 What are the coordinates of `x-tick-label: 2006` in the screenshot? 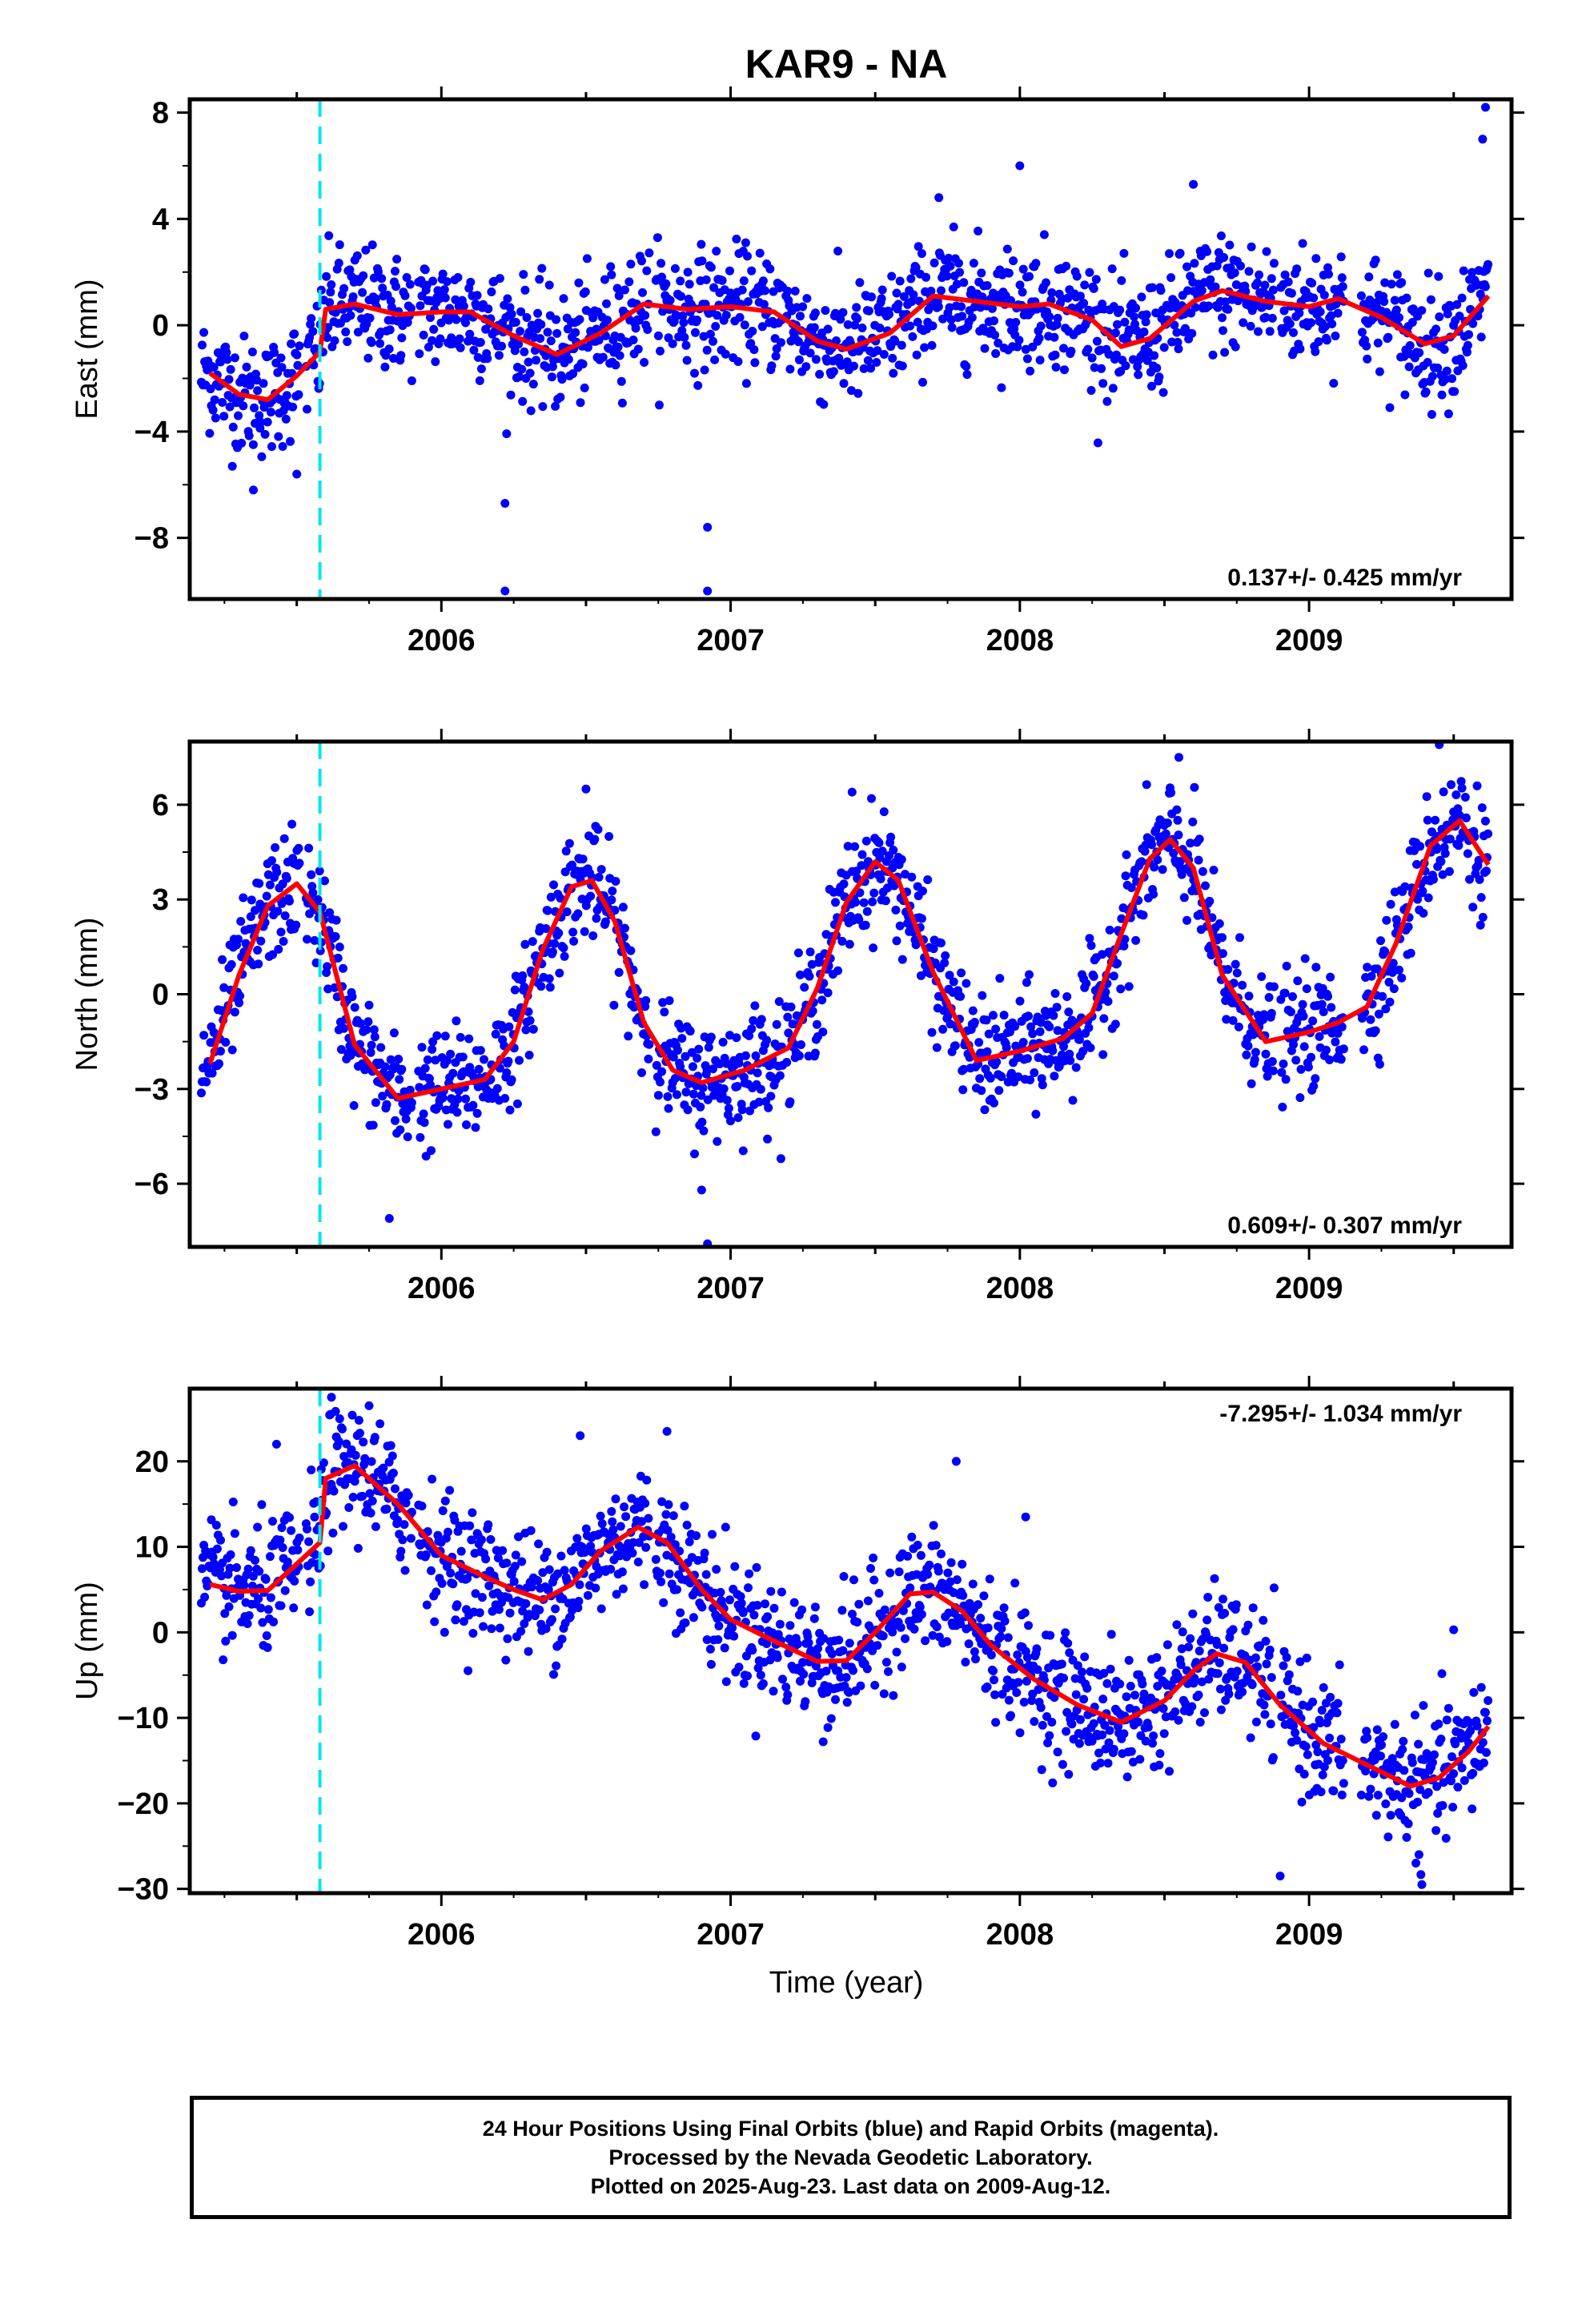 It's located at (442, 1288).